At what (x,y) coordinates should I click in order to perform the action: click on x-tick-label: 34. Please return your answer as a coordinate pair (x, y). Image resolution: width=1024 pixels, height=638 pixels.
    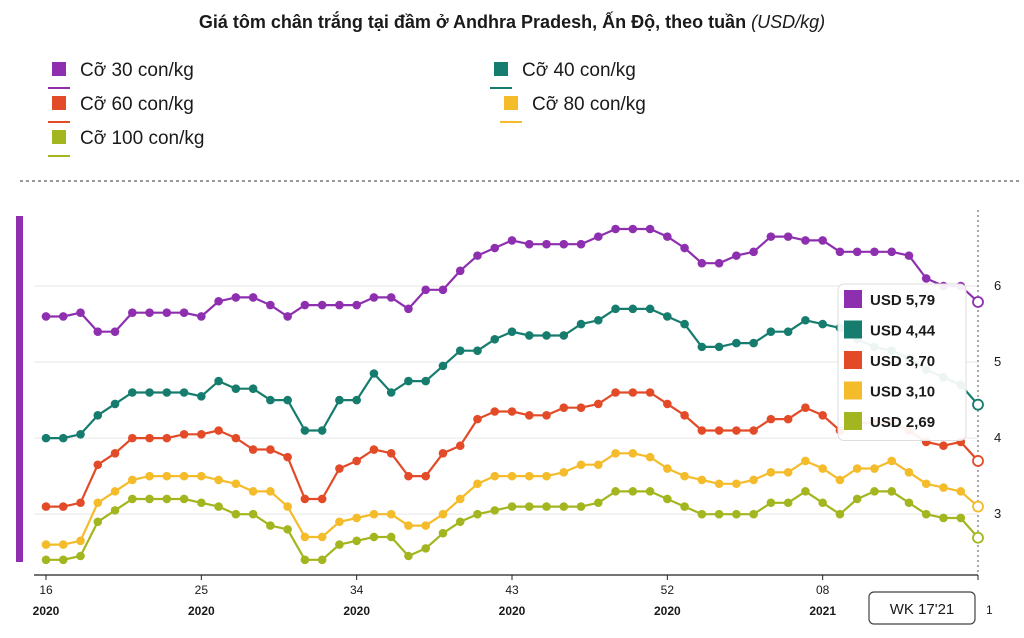
    Looking at the image, I should click on (357, 590).